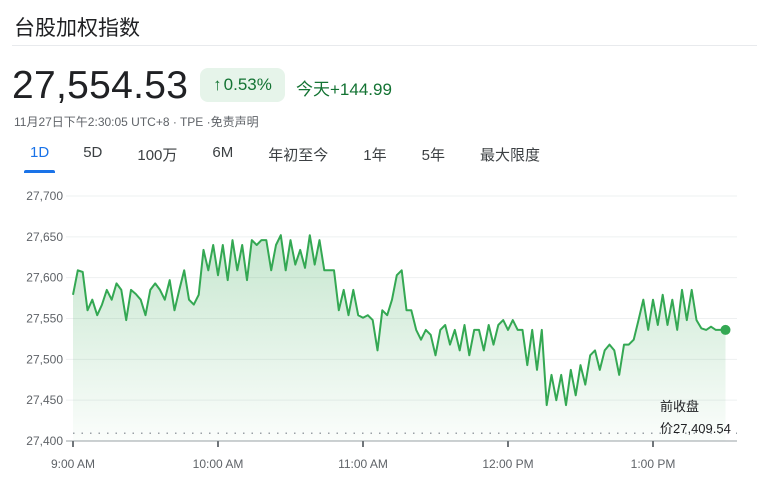 The width and height of the screenshot is (757, 479). I want to click on x-tick-label: 10:00 AM, so click(218, 464).